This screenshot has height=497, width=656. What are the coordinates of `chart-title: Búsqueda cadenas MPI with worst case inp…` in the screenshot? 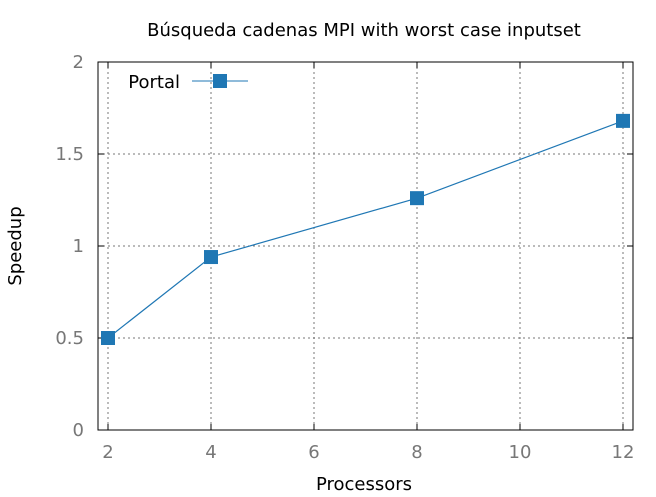 It's located at (364, 30).